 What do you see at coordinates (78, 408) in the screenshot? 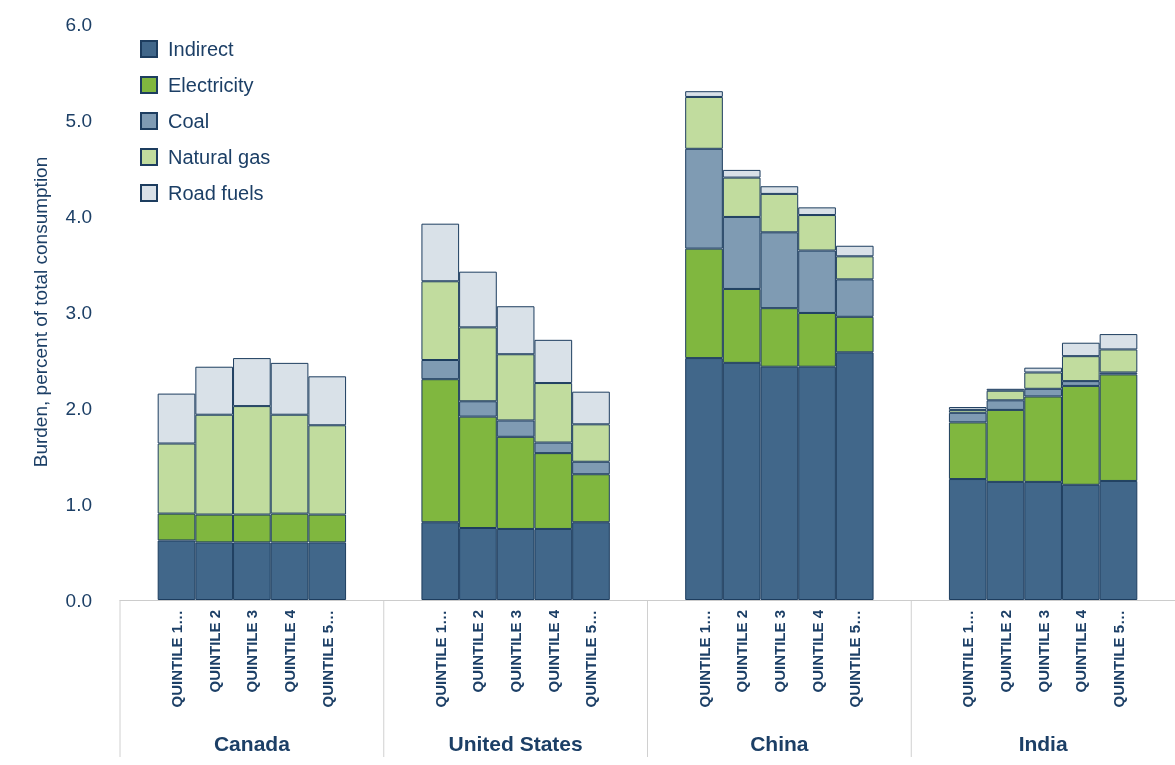
I see `y-tick-label: 2.0` at bounding box center [78, 408].